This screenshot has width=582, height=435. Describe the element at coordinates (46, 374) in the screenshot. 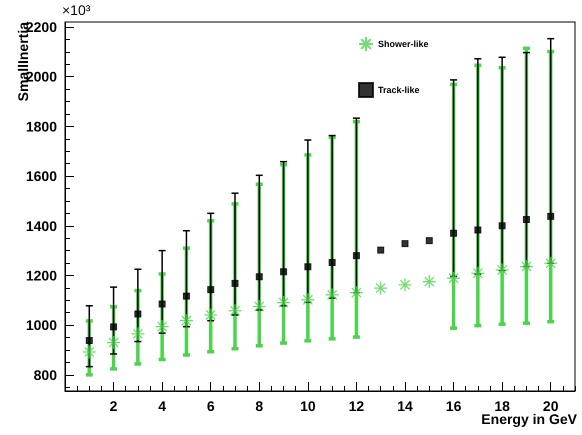

I see `y-tick-label: 800` at that location.